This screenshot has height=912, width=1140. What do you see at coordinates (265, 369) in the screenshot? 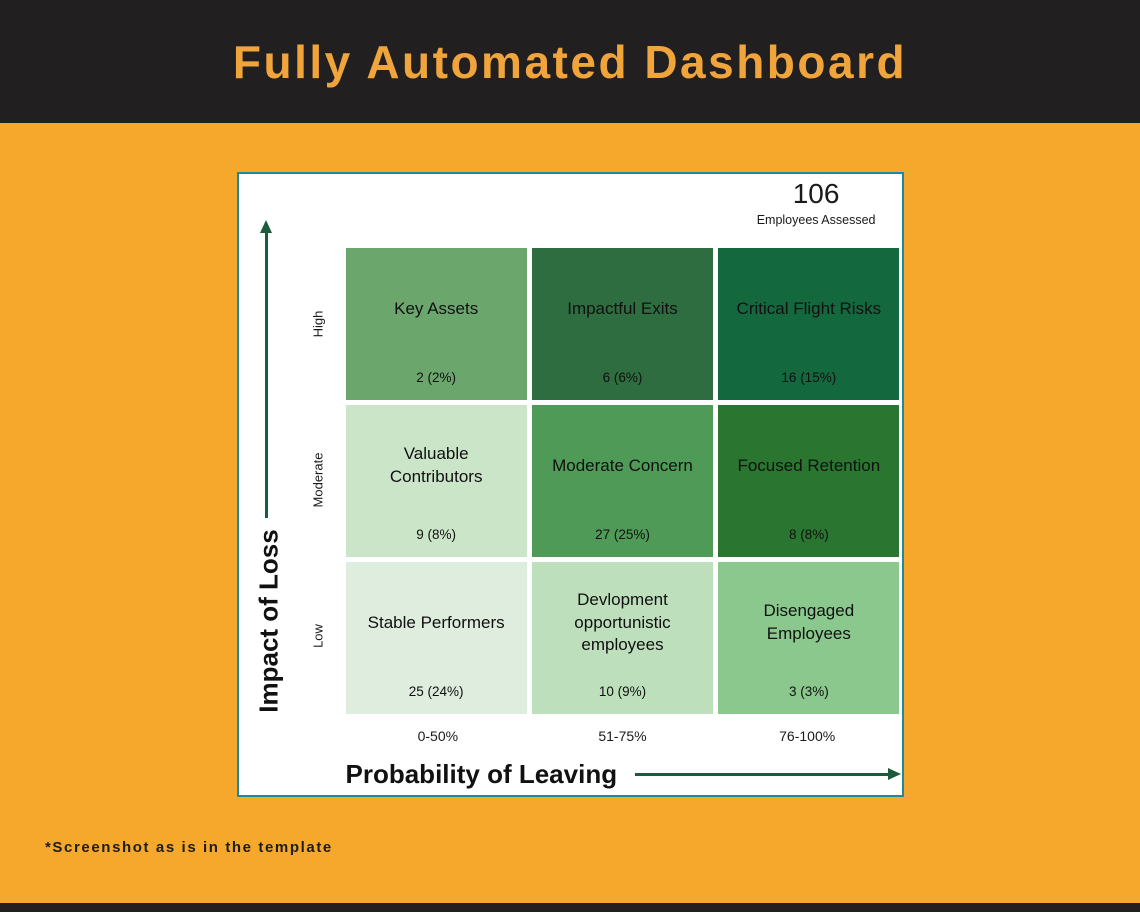
I see `y-axis-arrow-icon` at bounding box center [265, 369].